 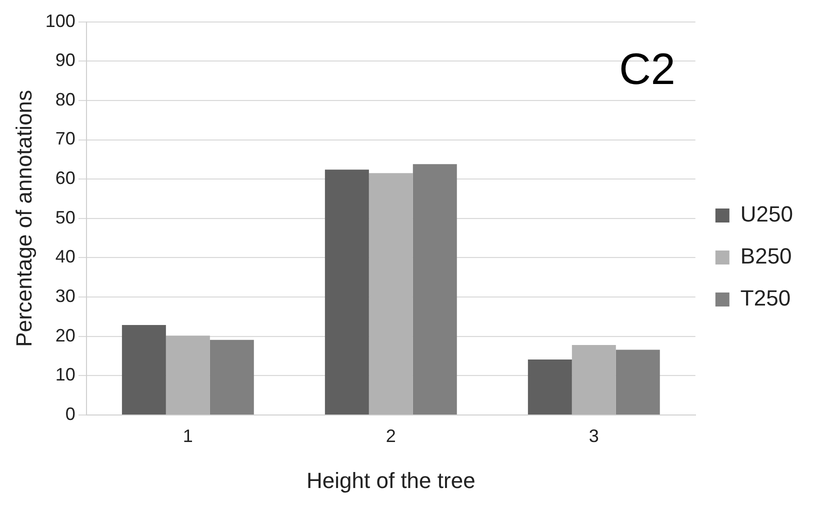 What do you see at coordinates (593, 436) in the screenshot?
I see `x-tick-label: 3` at bounding box center [593, 436].